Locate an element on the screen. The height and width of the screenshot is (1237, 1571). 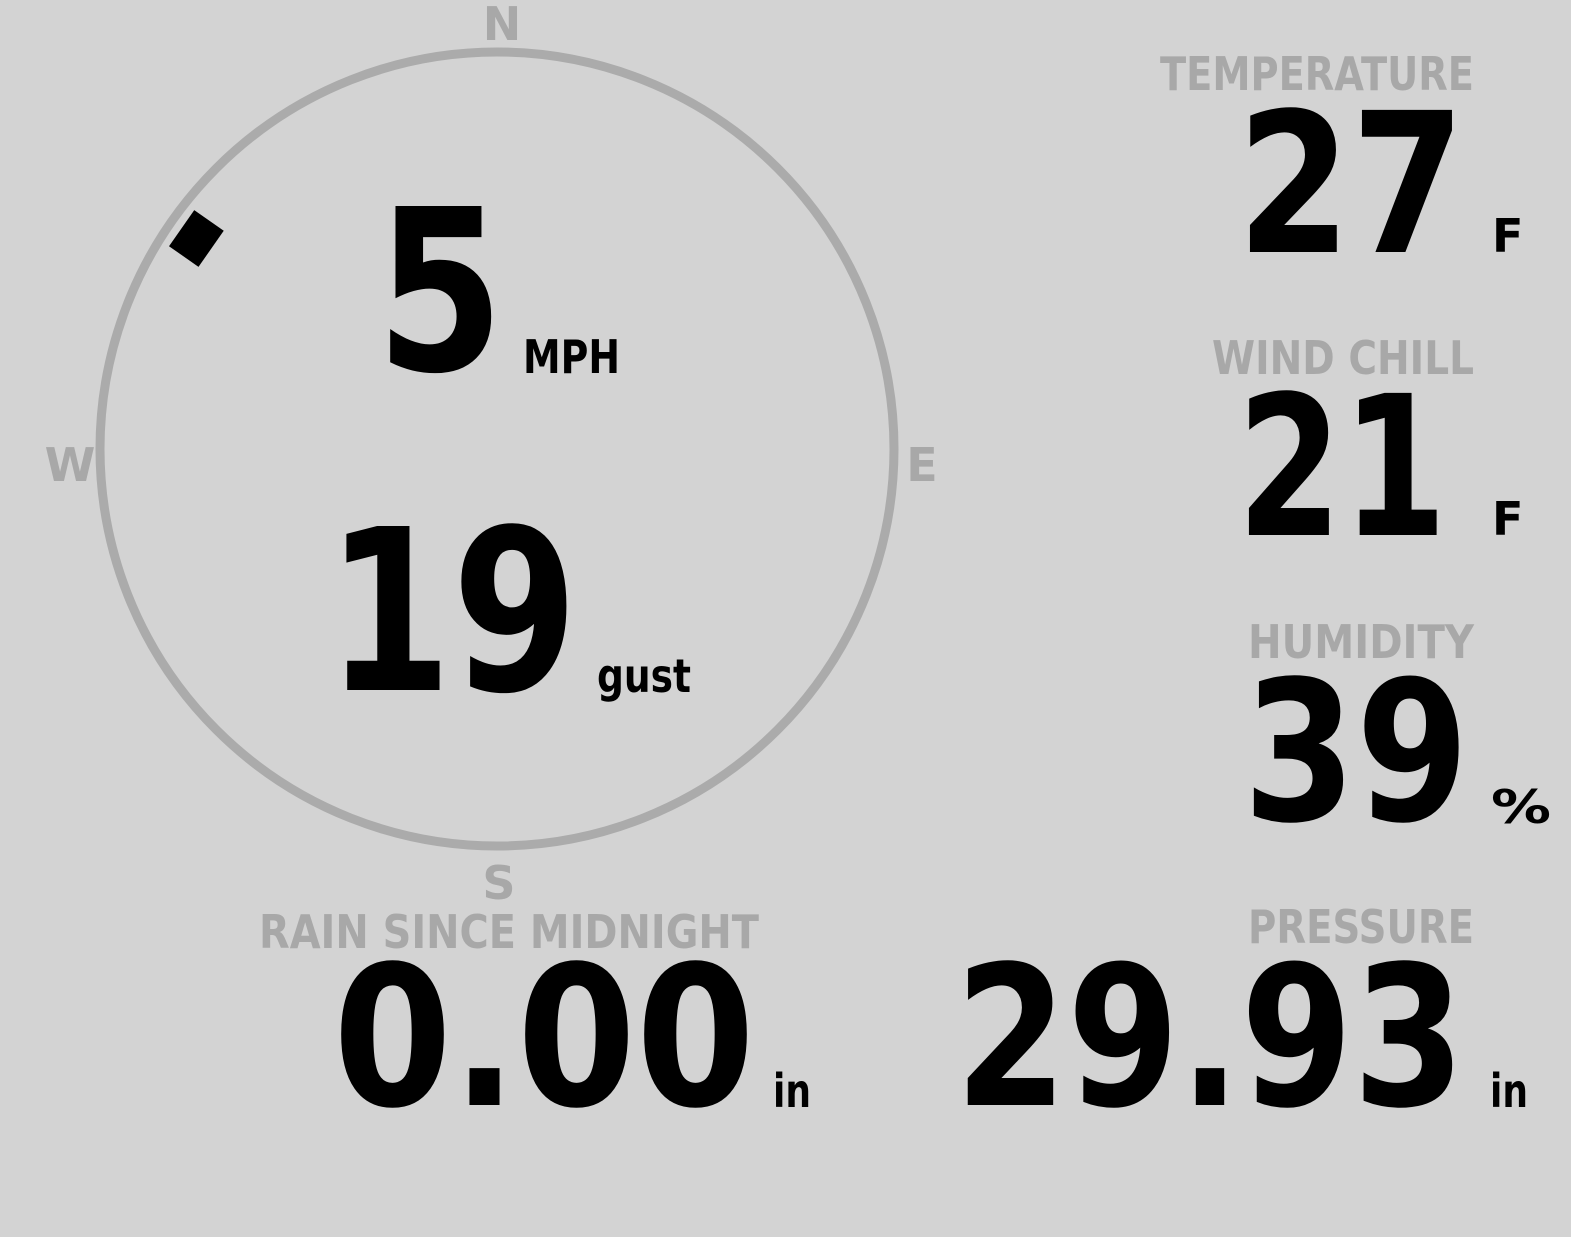
compass-s: S is located at coordinates (498, 883).